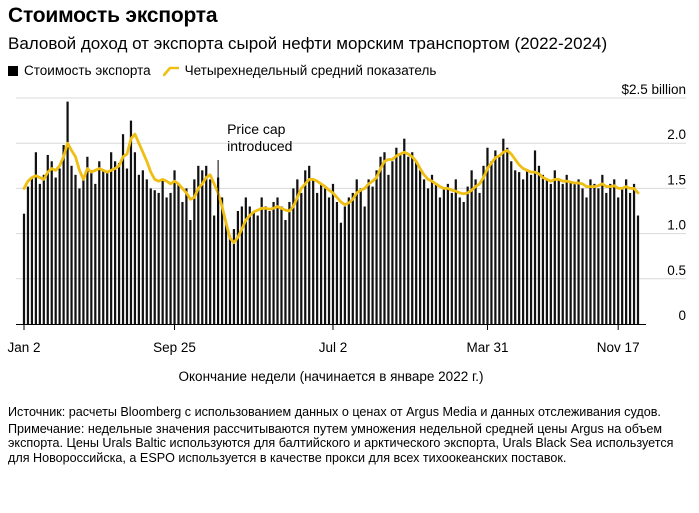  I want to click on legend-item-bars: Стоимость экспорта, so click(79, 70).